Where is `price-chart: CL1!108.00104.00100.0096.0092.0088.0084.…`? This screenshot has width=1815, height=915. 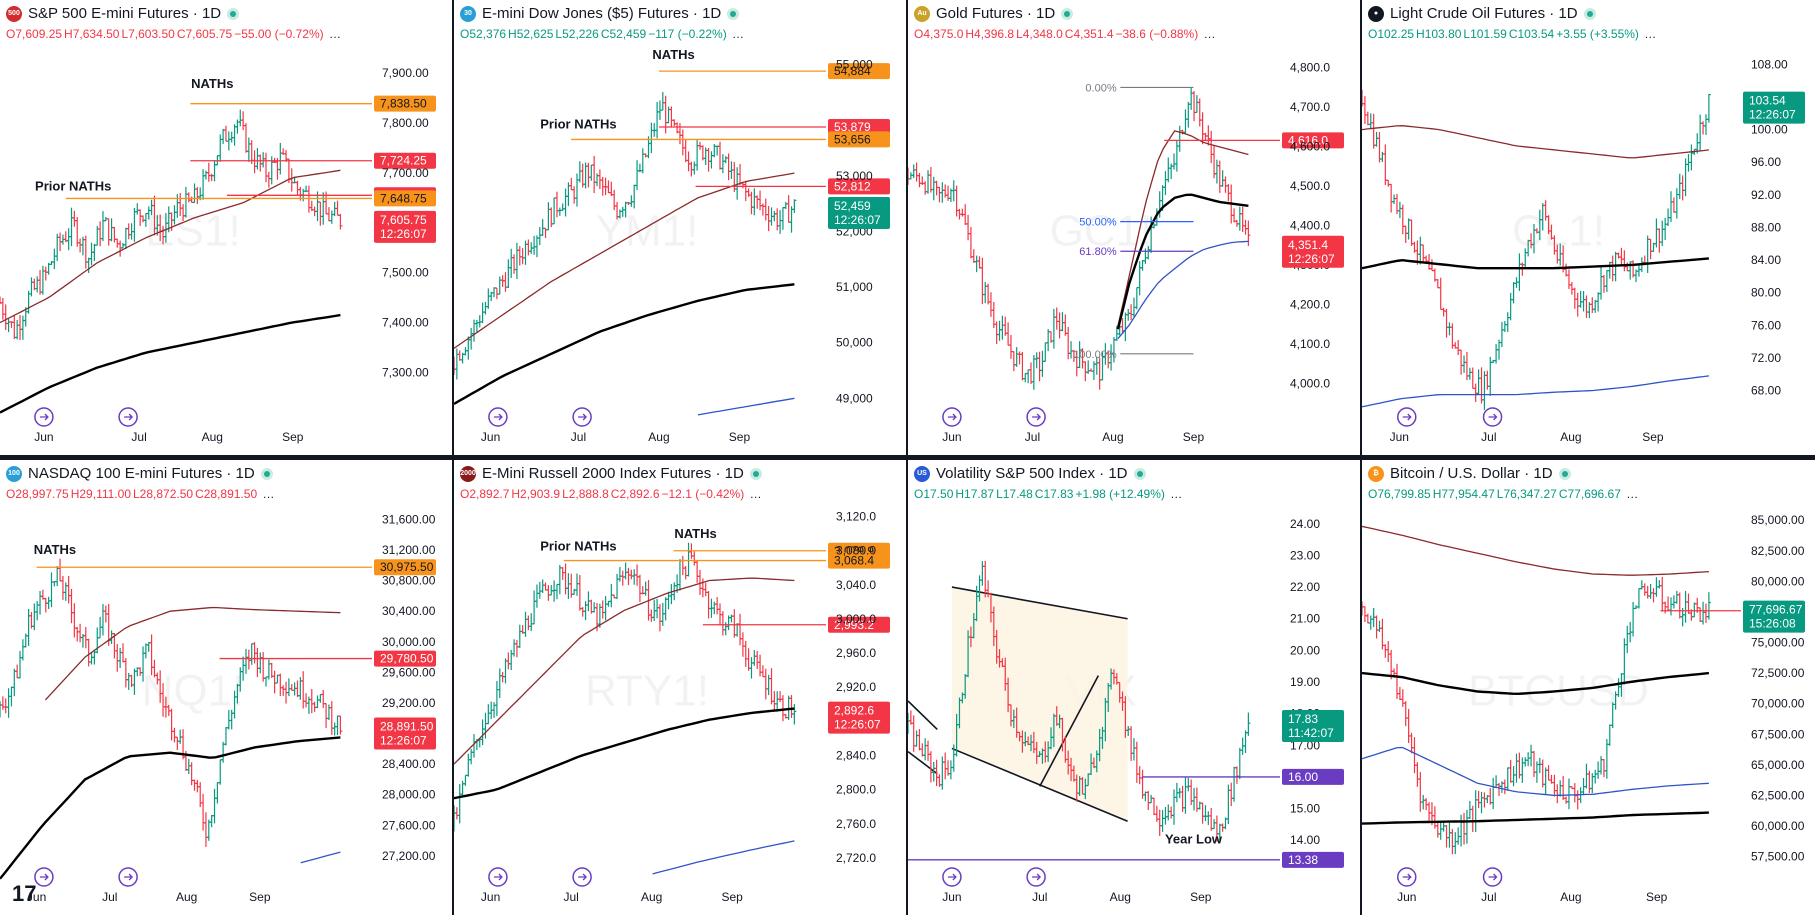
price-chart: CL1!108.00104.00100.0096.0092.0088.0084.… is located at coordinates (1588, 227).